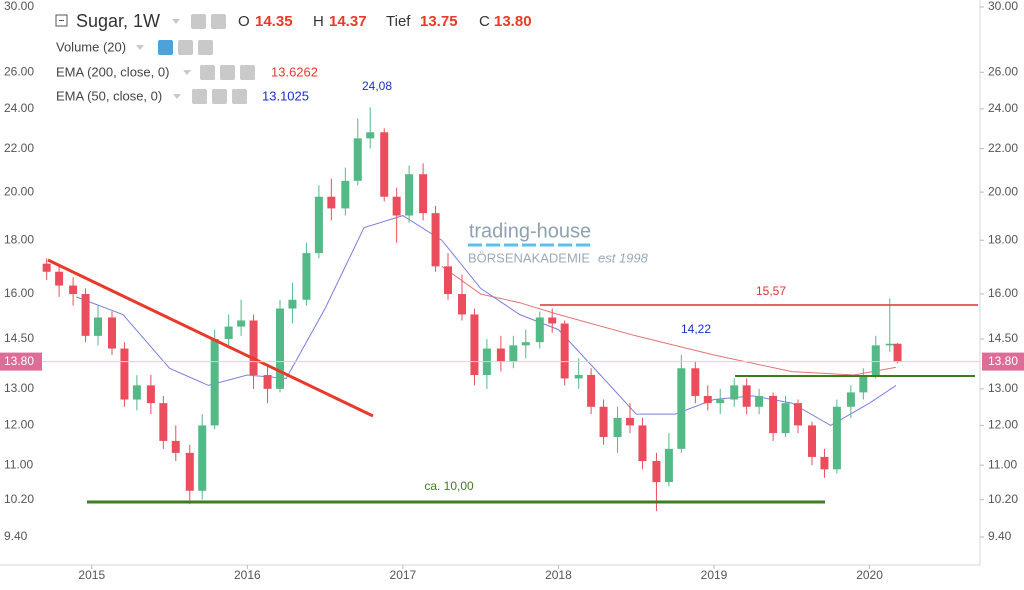 This screenshot has width=1024, height=590. Describe the element at coordinates (318, 21) in the screenshot. I see `high-label: H` at that location.